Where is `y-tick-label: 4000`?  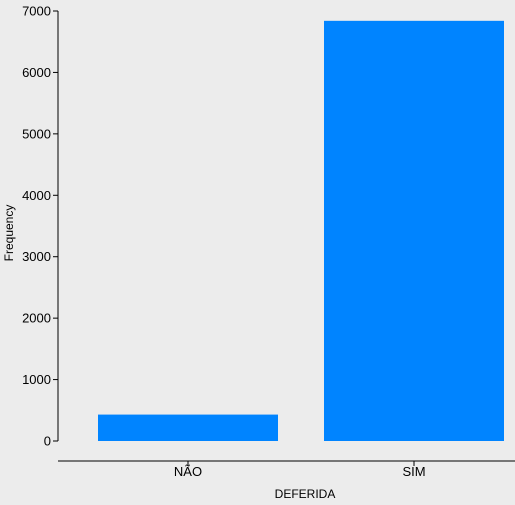 y-tick-label: 4000 is located at coordinates (36, 195).